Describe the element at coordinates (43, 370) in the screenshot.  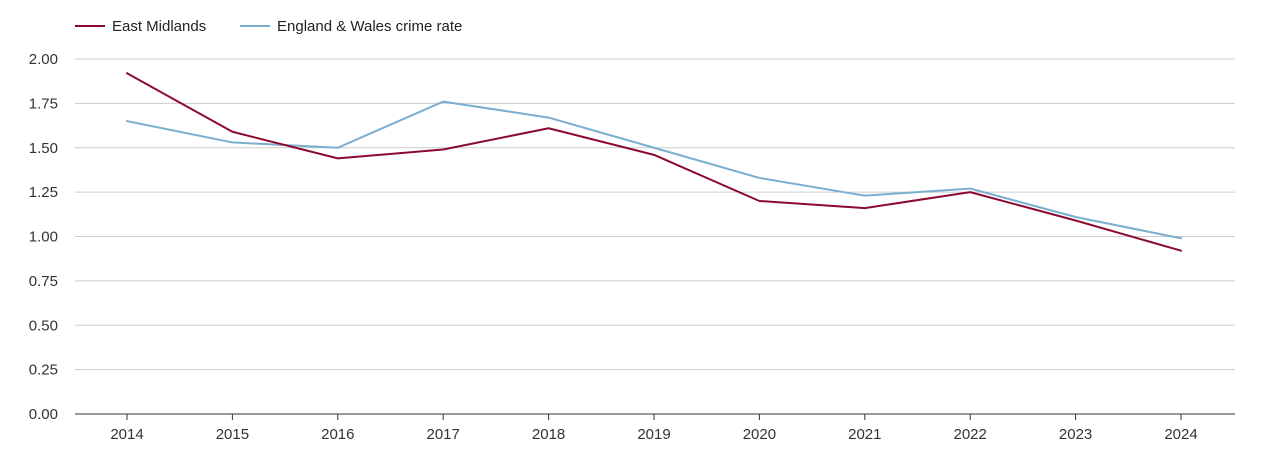
I see `y-tick-label: 0.25` at that location.